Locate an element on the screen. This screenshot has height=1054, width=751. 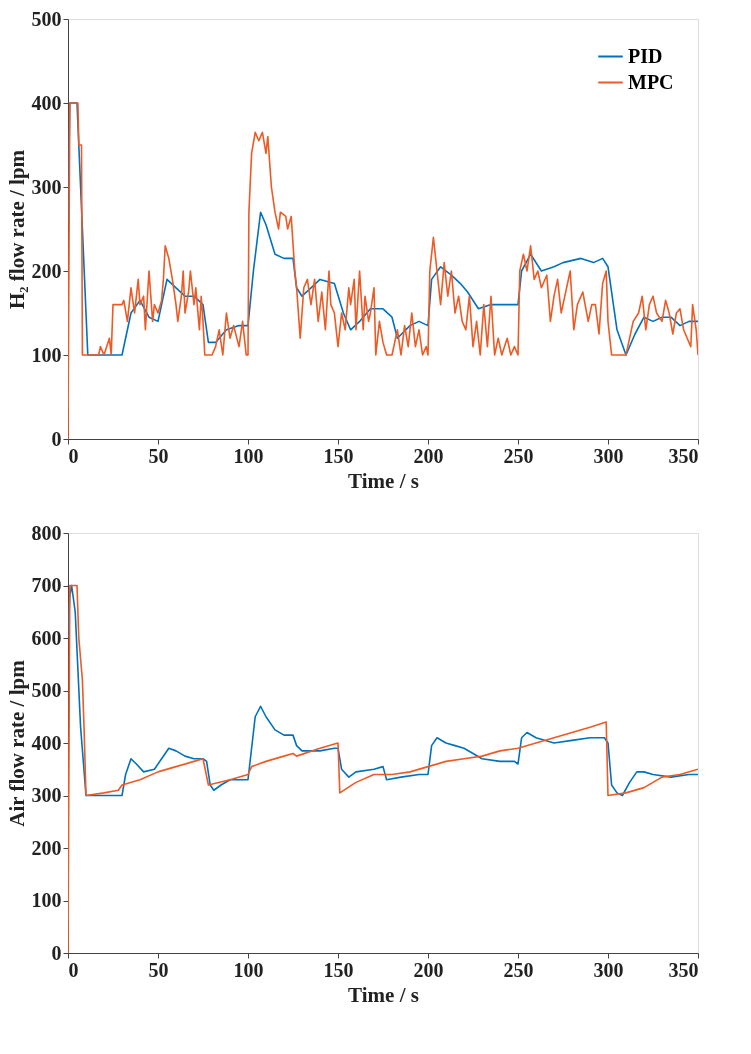
y-tick-label: 800 is located at coordinates (46, 532).